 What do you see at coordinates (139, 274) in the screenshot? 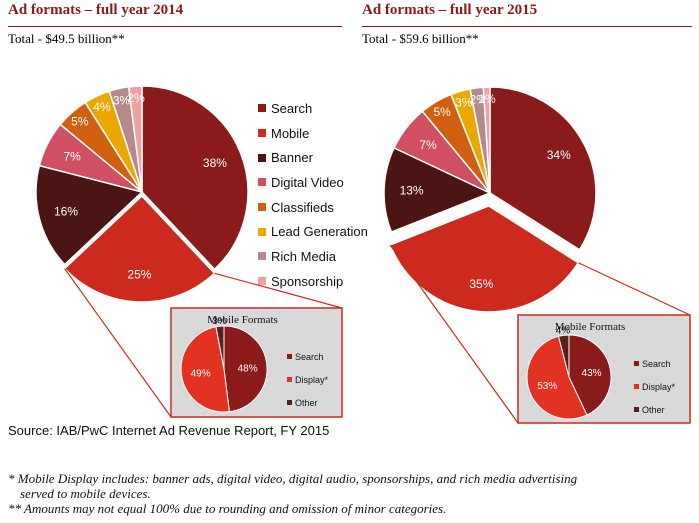
I see `slice-label-mobile: 25%` at bounding box center [139, 274].